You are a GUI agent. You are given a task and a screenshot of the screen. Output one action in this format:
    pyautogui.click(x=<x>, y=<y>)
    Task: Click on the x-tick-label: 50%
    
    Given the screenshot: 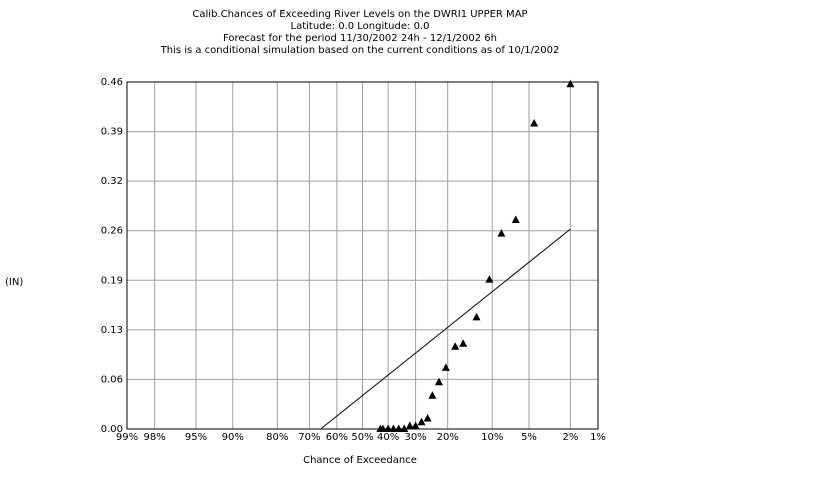 What is the action you would take?
    pyautogui.click(x=362, y=437)
    